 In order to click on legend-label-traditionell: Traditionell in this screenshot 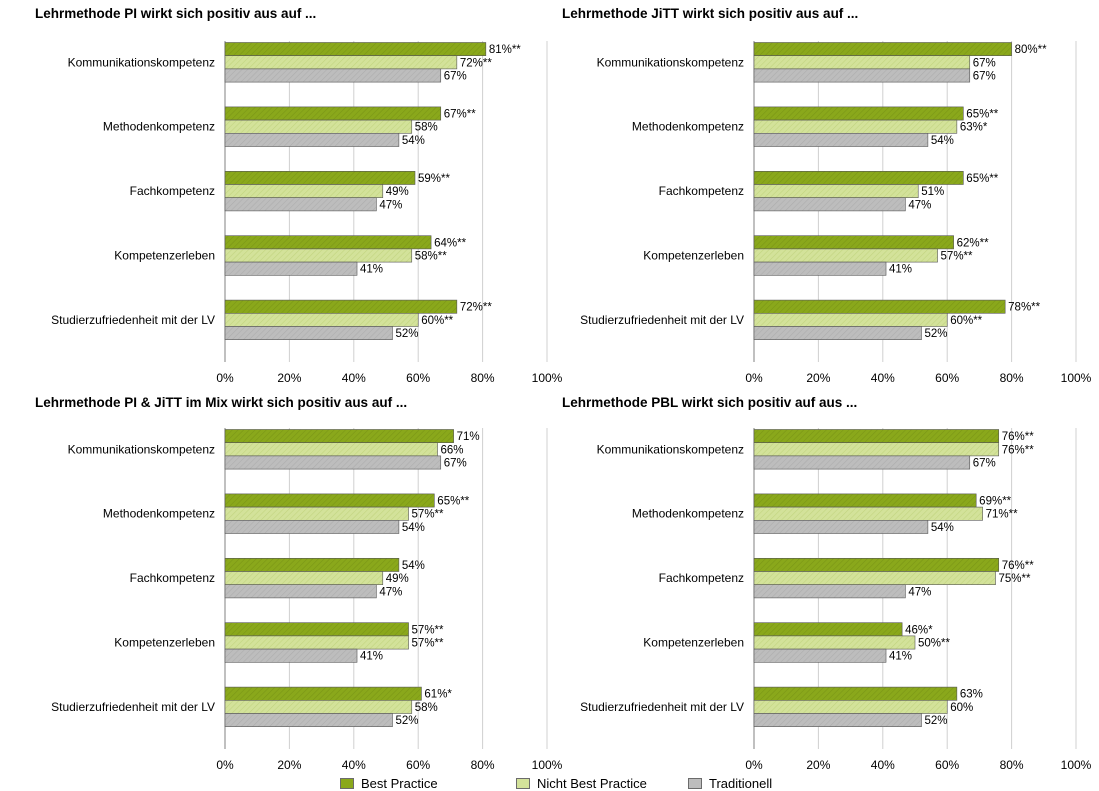, I will do `click(741, 783)`.